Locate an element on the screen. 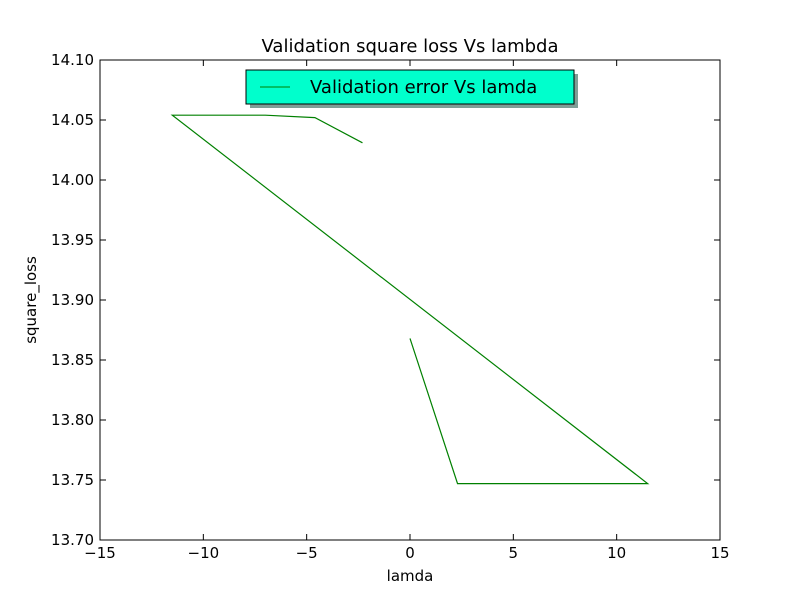  y-tick-label: 13.95 is located at coordinates (72, 240).